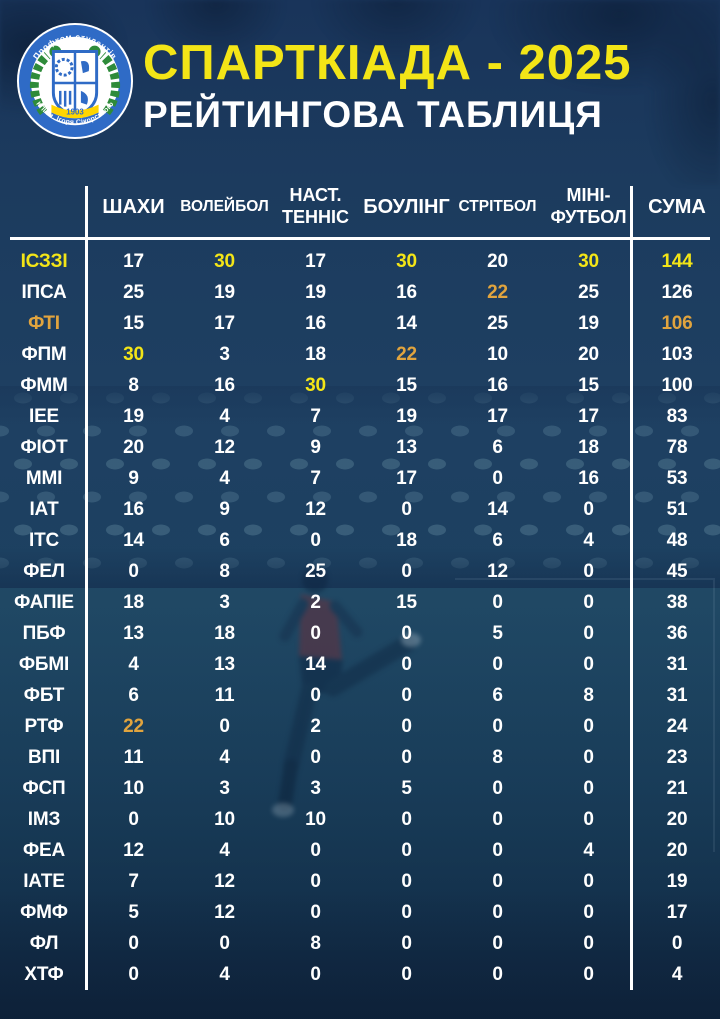  What do you see at coordinates (631, 588) in the screenshot?
I see `vertical-divider-right` at bounding box center [631, 588].